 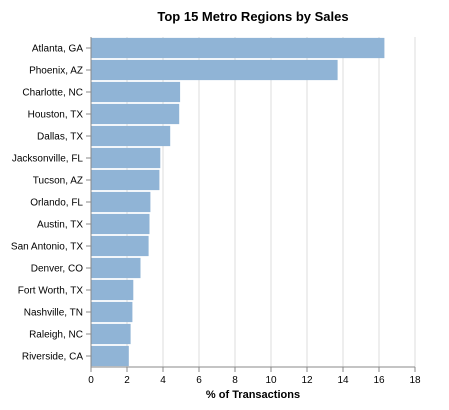 I want to click on x-tick-label: 16, so click(x=379, y=380).